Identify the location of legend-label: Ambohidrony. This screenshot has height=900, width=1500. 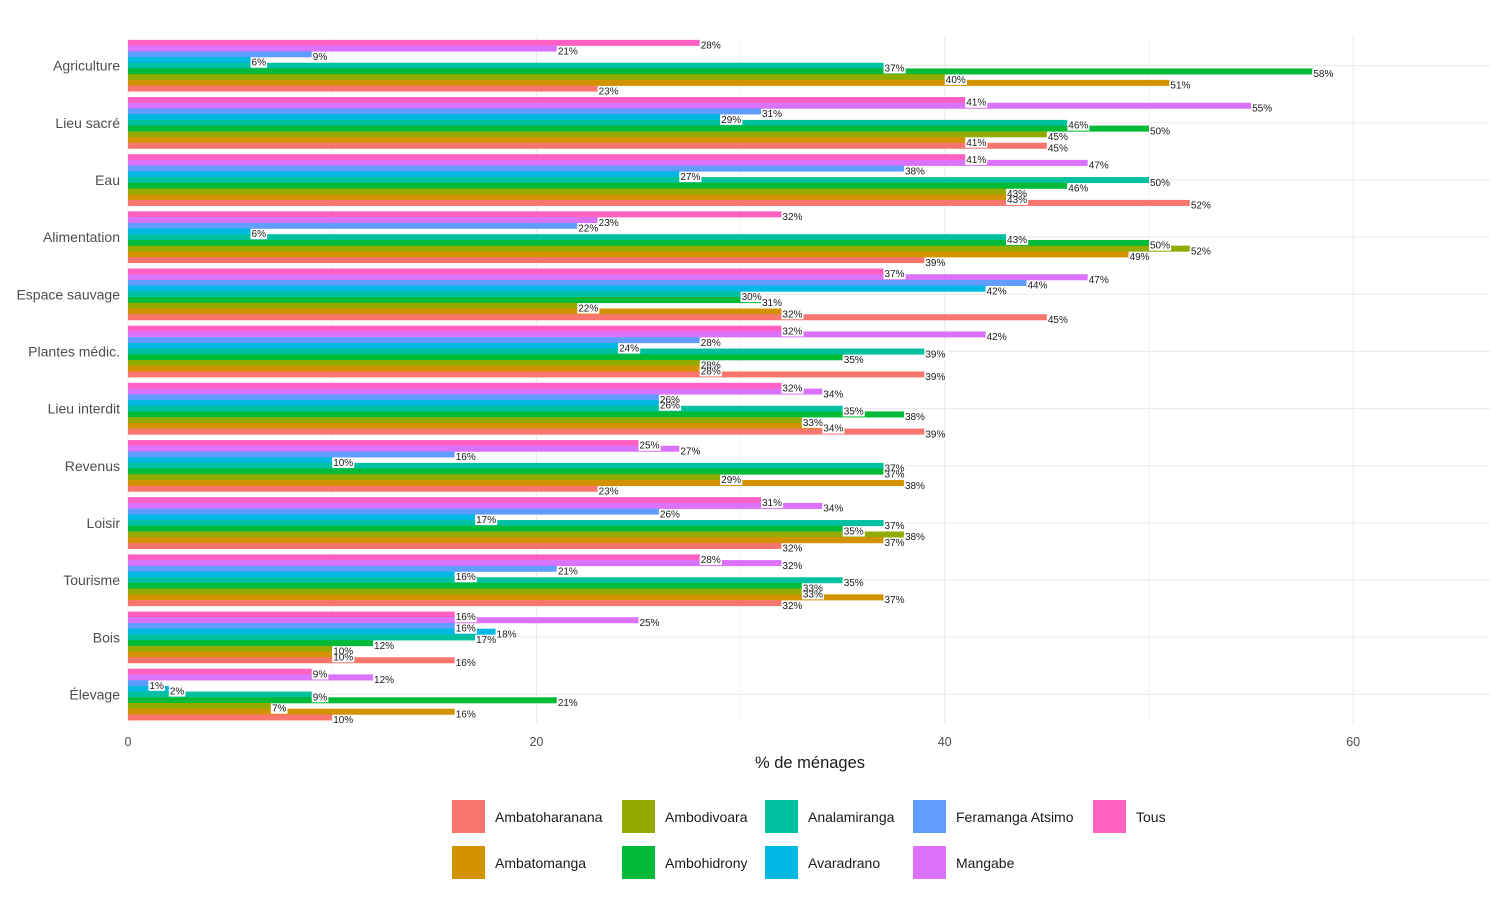
(706, 862).